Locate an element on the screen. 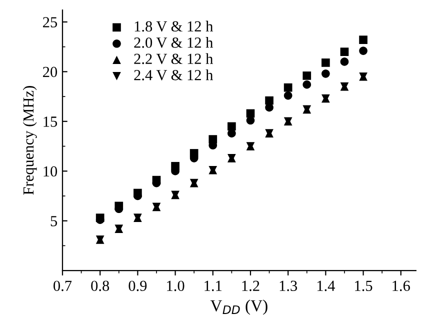 The image size is (431, 334). x-axis-title: V$_{DD}$ (V) is located at coordinates (239, 307).